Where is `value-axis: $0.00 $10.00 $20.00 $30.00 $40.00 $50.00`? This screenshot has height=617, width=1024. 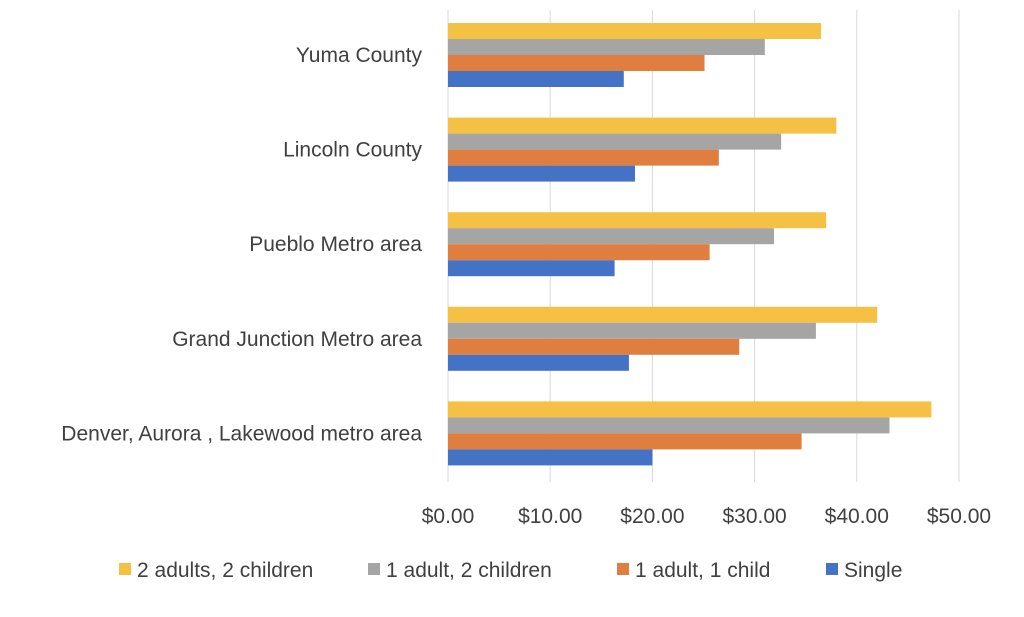 value-axis: $0.00 $10.00 $20.00 $30.00 $40.00 $50.00 is located at coordinates (706, 516).